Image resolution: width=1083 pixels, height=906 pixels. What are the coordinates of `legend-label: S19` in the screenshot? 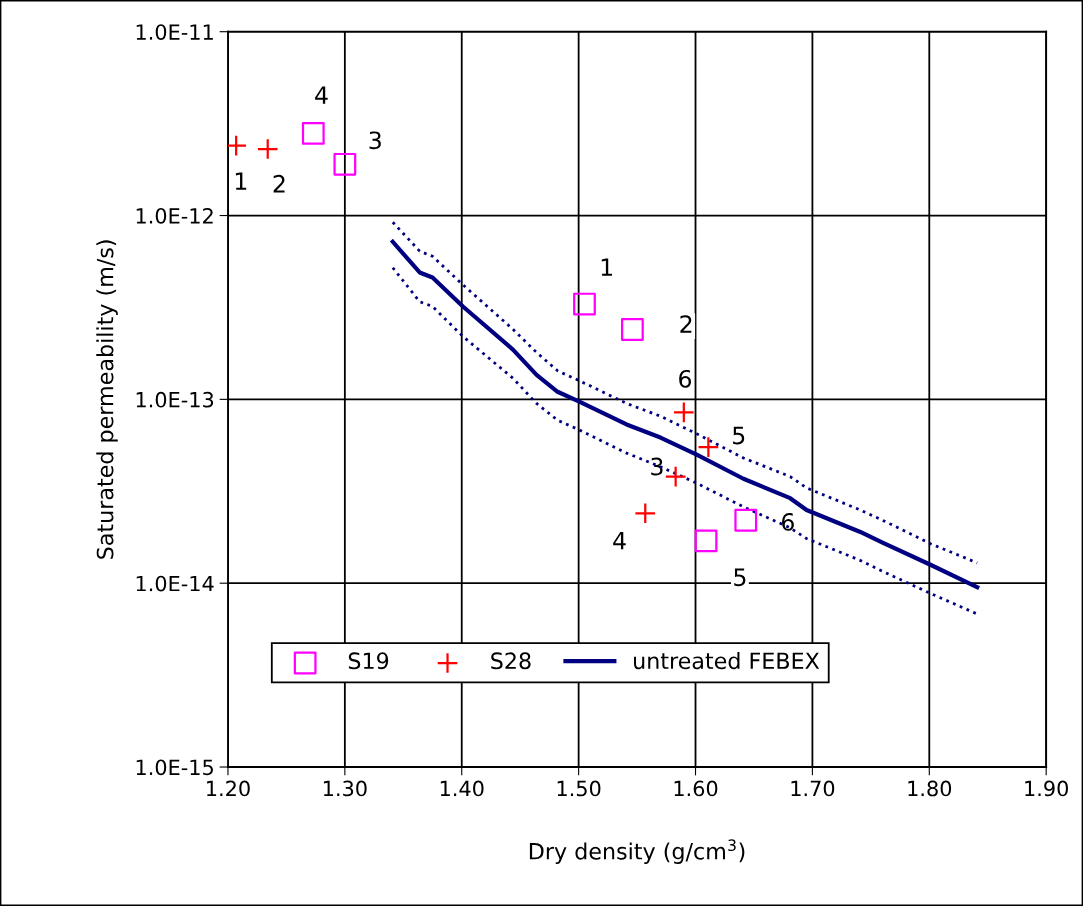 It's located at (368, 661).